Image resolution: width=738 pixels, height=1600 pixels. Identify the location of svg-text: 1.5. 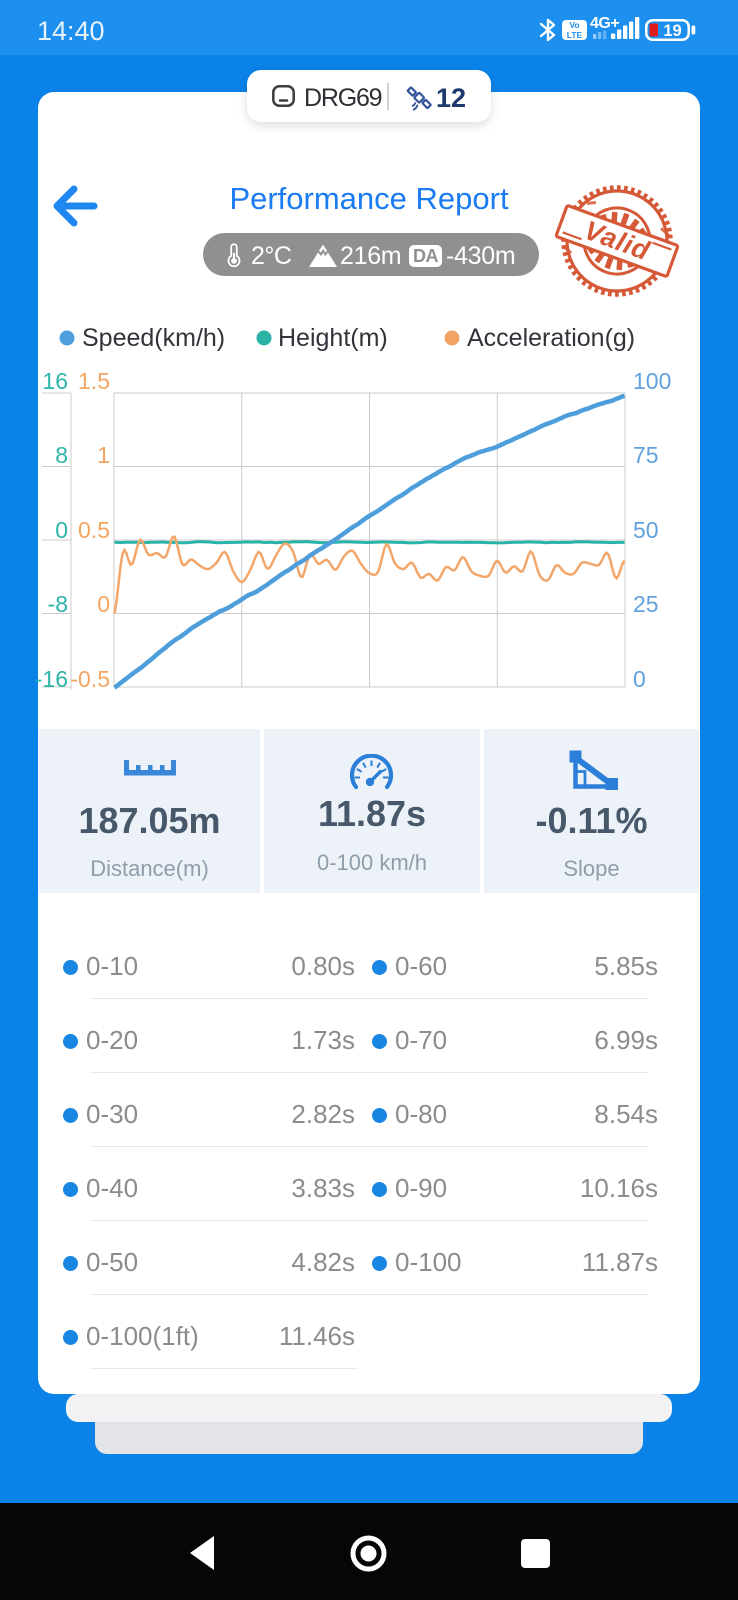
(94, 381).